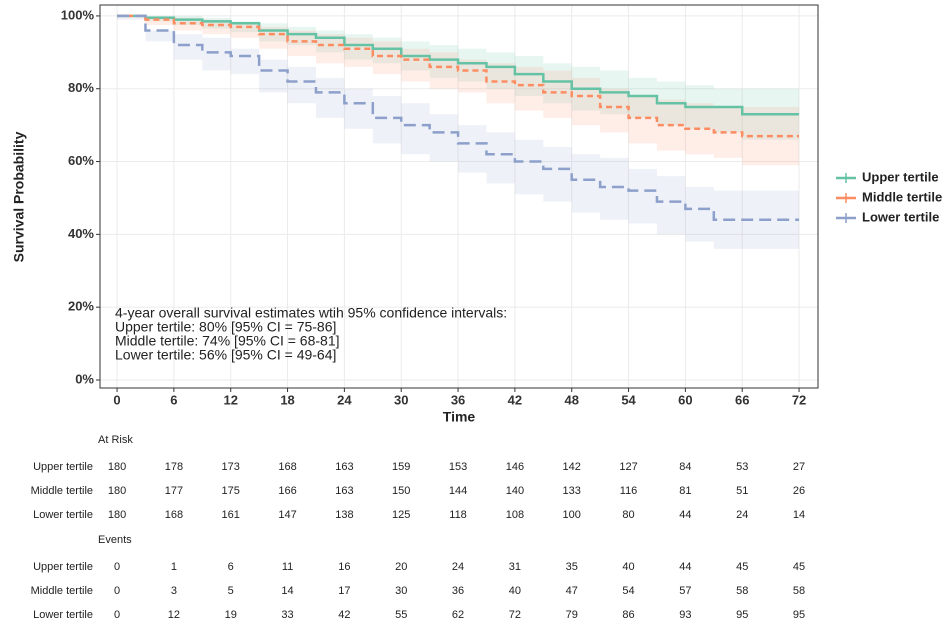 This screenshot has height=626, width=949. I want to click on table-cell: 150, so click(401, 491).